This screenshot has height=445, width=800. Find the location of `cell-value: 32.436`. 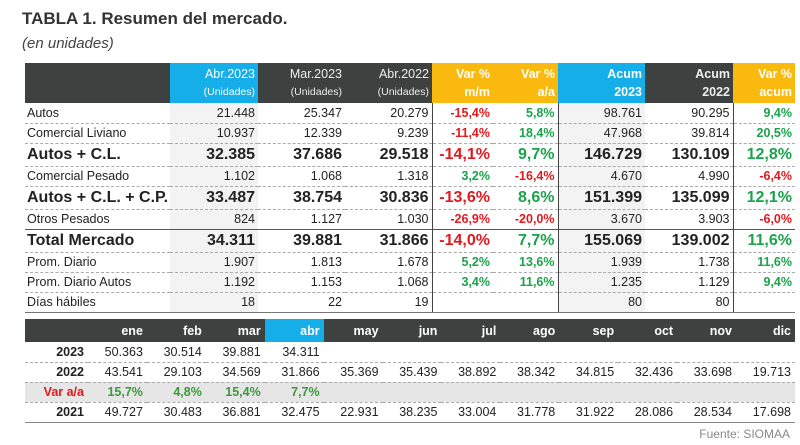

cell-value: 32.436 is located at coordinates (647, 372).